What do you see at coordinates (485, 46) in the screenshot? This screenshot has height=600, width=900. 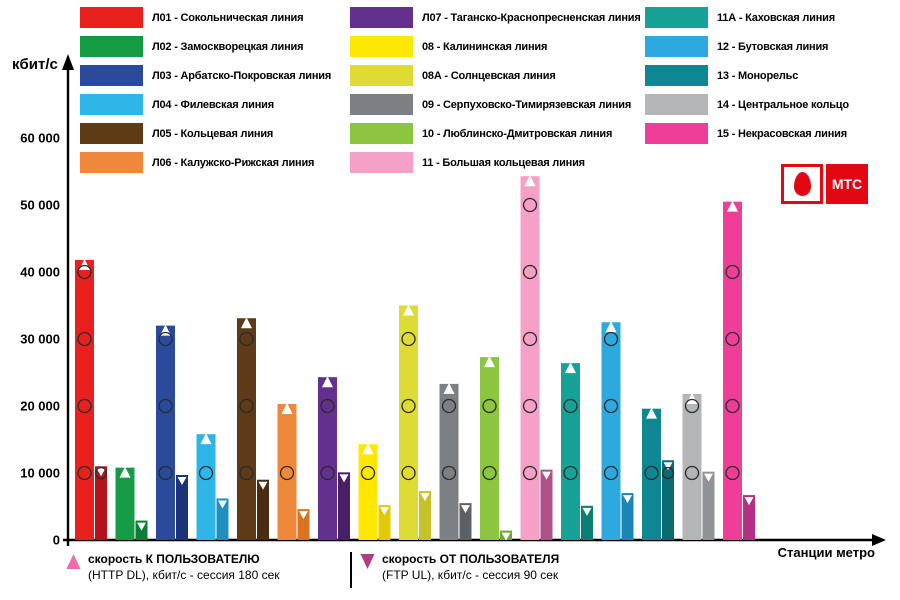 I see `legend-label: 08 - Калининская линия` at bounding box center [485, 46].